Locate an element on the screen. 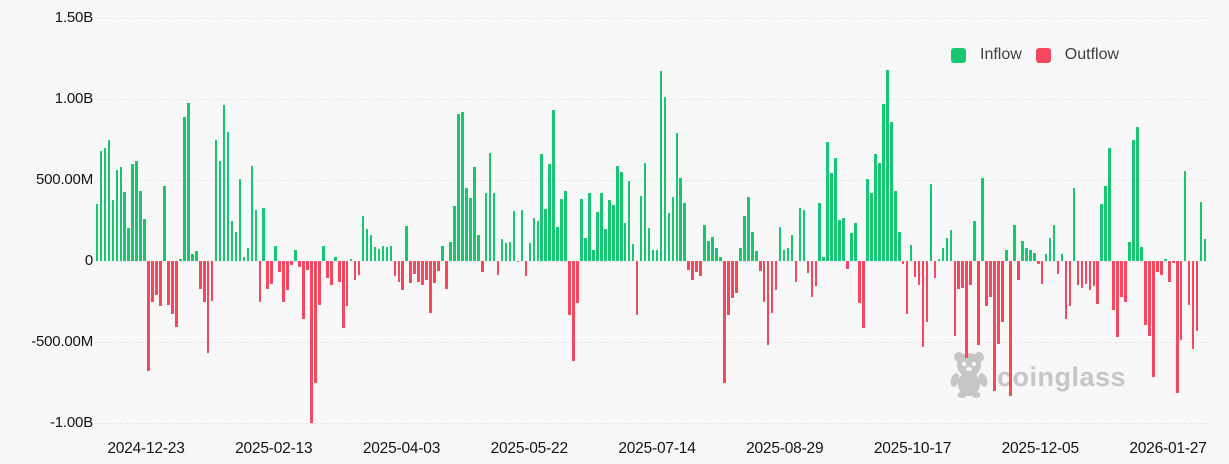  legend-item-inflow: Inflow is located at coordinates (986, 55).